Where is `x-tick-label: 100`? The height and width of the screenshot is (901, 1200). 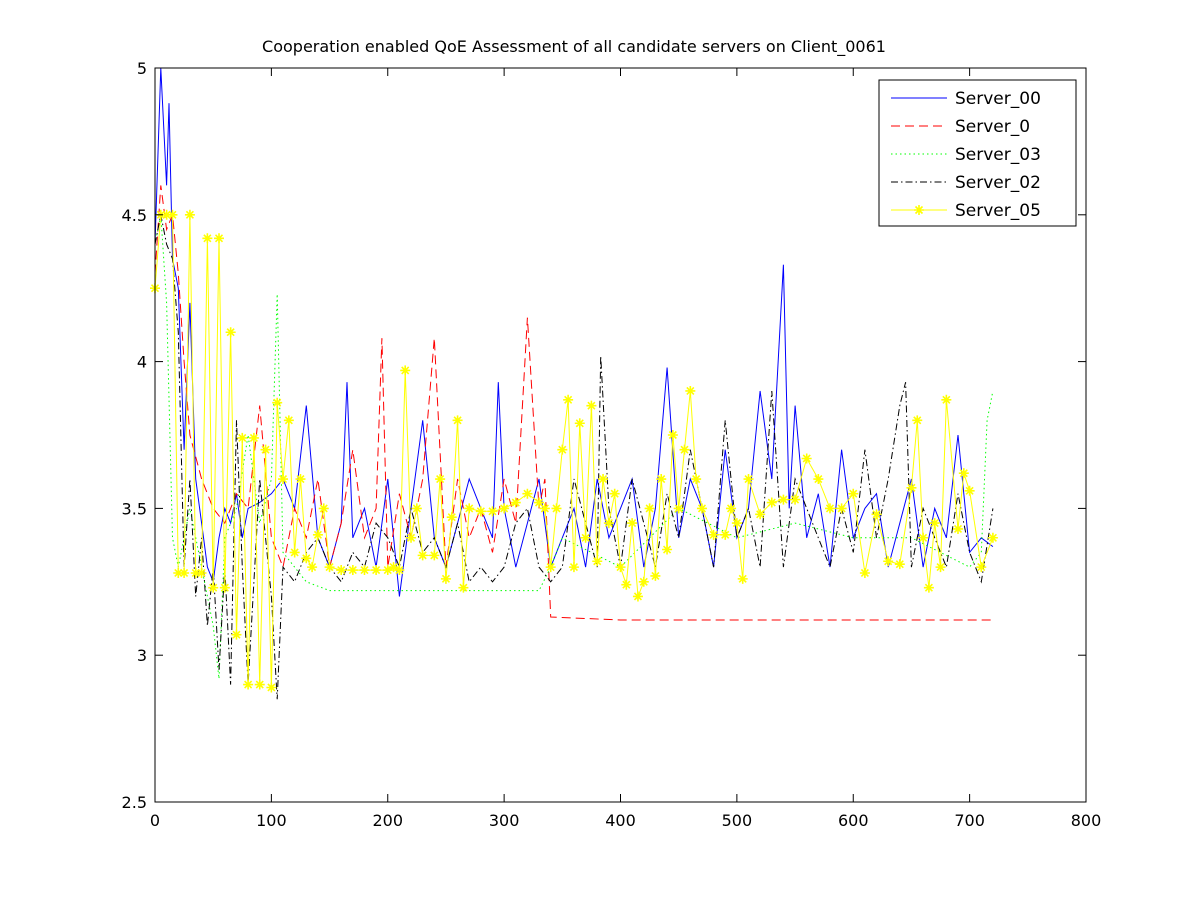
x-tick-label: 100 is located at coordinates (271, 820).